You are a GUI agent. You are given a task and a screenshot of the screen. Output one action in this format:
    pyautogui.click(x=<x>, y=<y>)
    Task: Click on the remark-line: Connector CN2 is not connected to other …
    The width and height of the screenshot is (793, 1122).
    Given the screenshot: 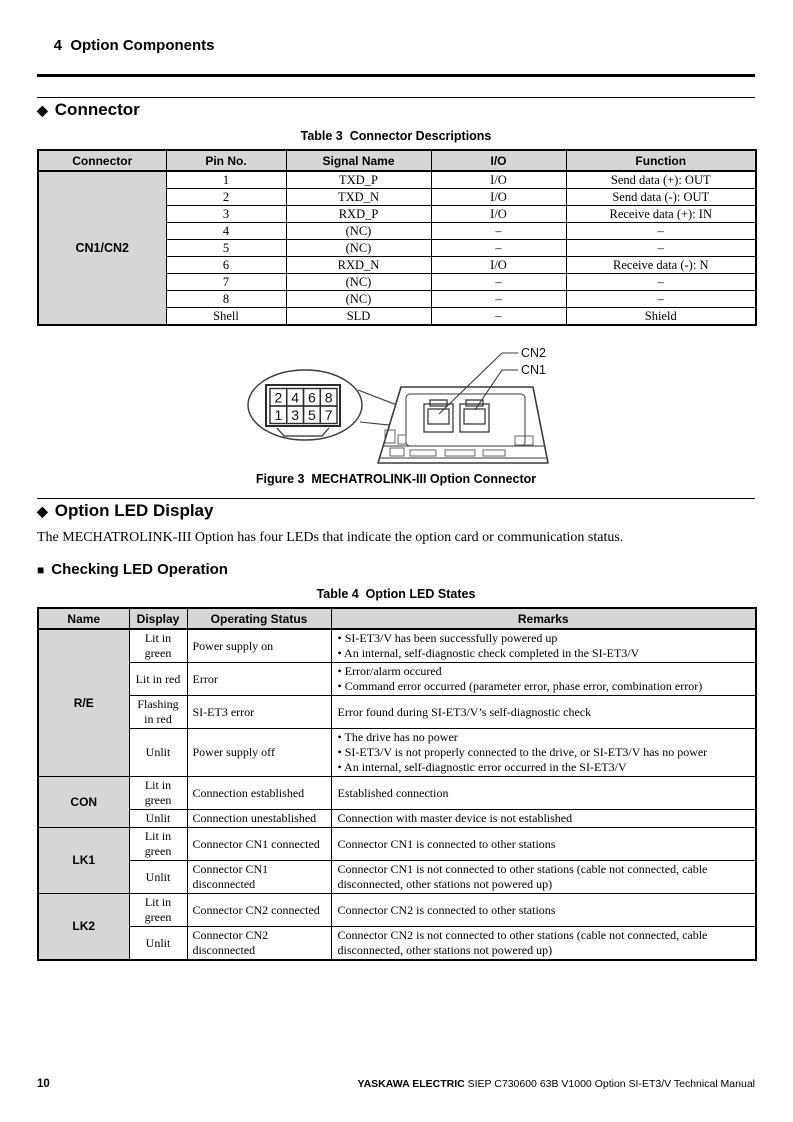 What is the action you would take?
    pyautogui.click(x=522, y=942)
    